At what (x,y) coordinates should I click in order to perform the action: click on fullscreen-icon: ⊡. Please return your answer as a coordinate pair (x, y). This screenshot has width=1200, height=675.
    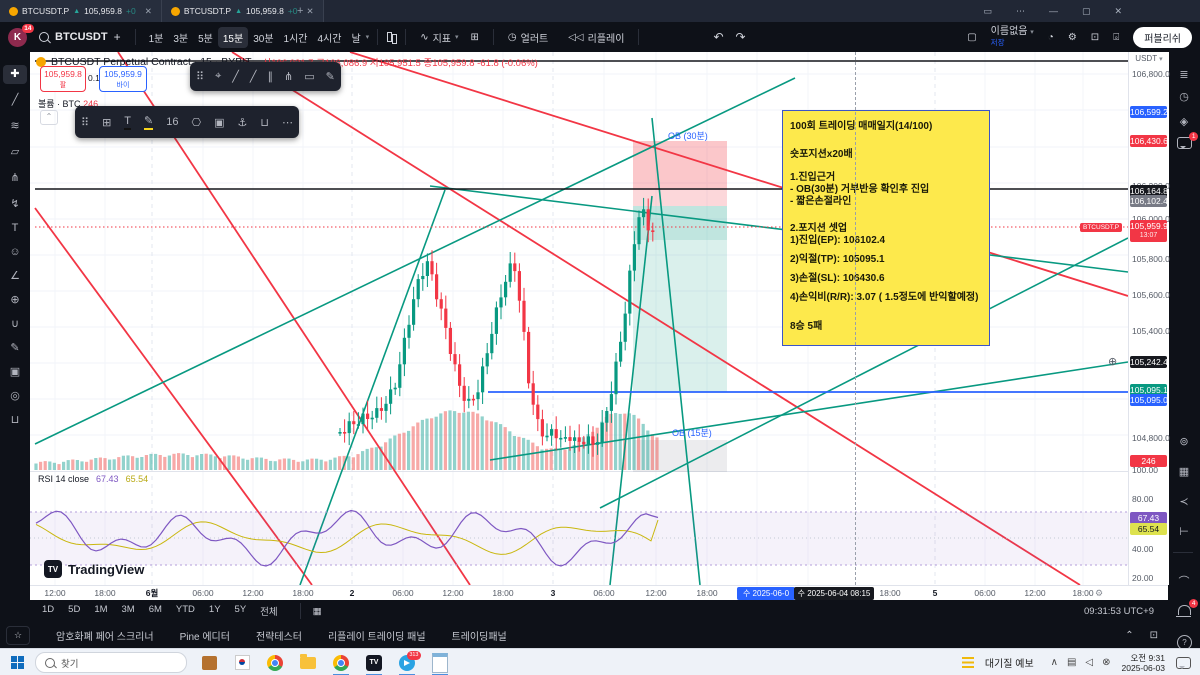
    Looking at the image, I should click on (1095, 37).